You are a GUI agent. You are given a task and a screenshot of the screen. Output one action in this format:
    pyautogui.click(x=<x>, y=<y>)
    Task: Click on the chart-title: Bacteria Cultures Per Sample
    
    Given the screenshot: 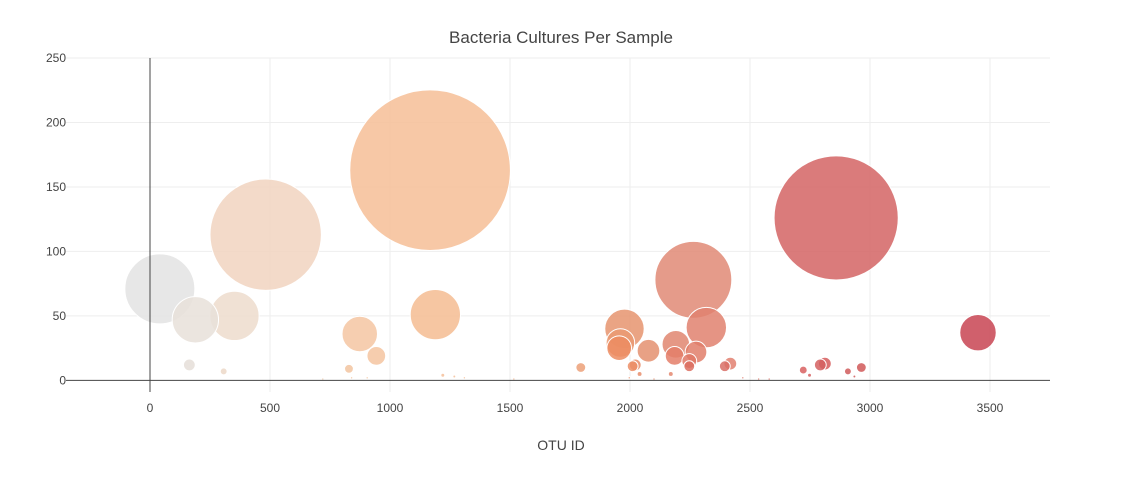 What is the action you would take?
    pyautogui.click(x=561, y=37)
    